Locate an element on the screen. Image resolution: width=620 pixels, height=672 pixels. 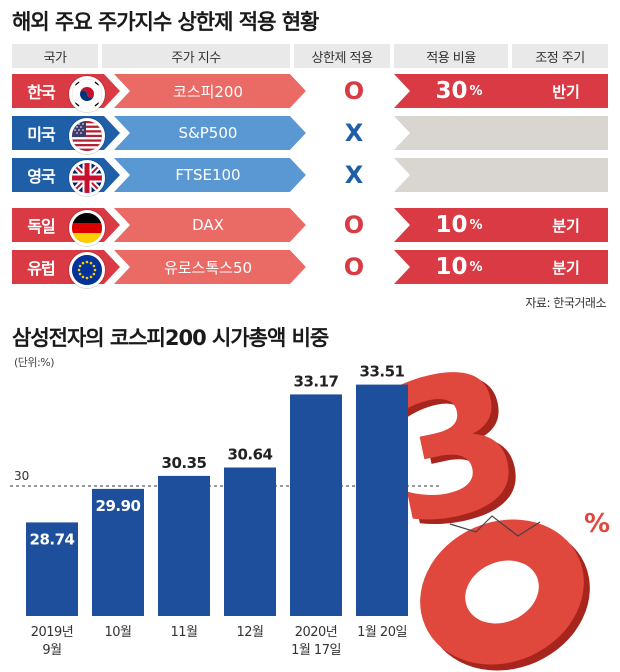
ratio-value: 30% is located at coordinates (459, 91).